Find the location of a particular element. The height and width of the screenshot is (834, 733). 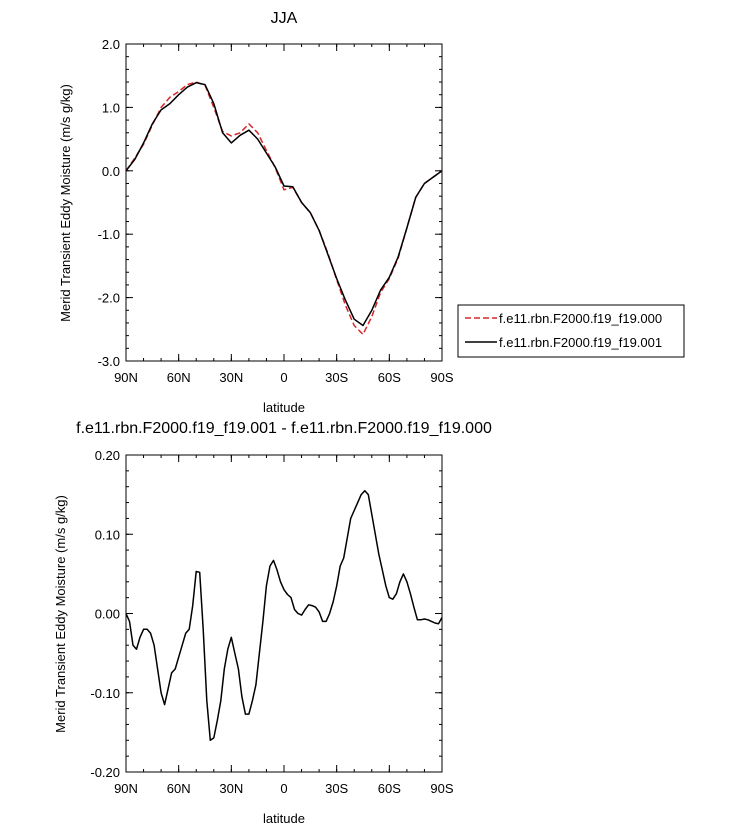

bottom-x-tick-label: 60S is located at coordinates (389, 788).